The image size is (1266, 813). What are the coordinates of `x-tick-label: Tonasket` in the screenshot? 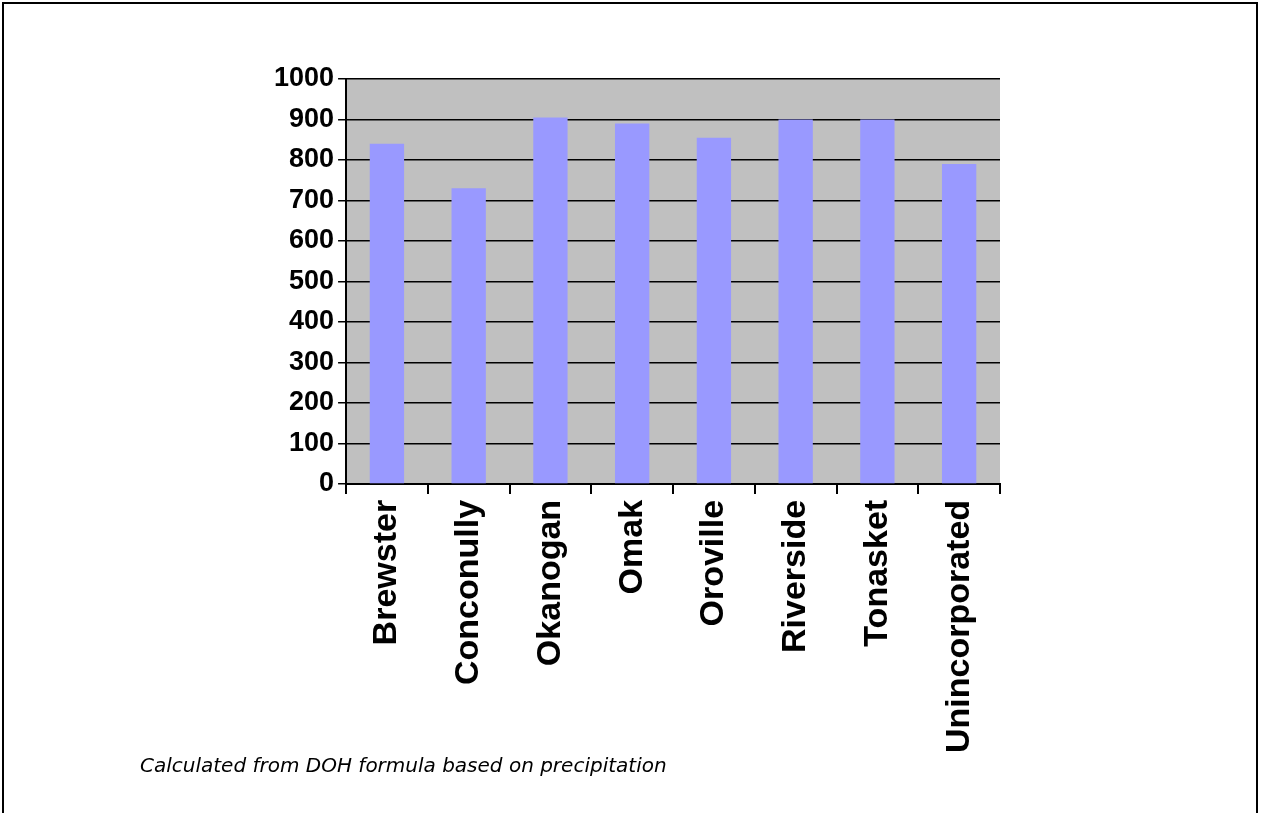 It's located at (874, 573).